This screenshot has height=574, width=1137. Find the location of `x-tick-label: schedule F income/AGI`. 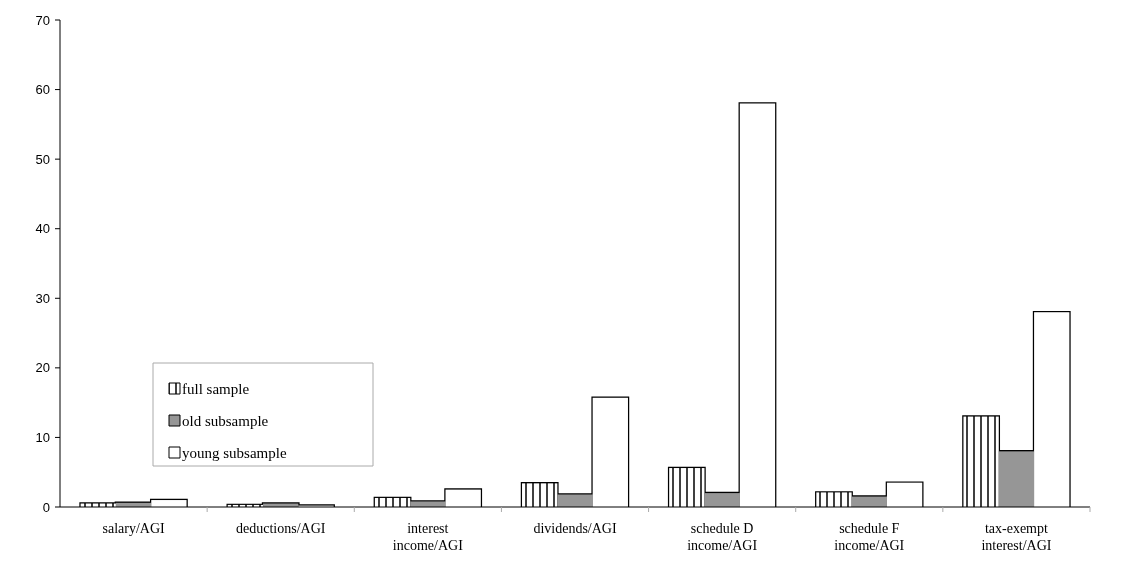

x-tick-label: schedule F income/AGI is located at coordinates (869, 537).